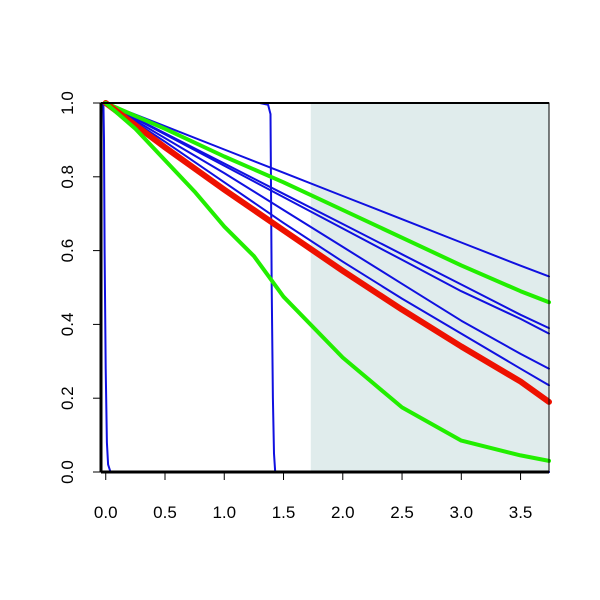 The height and width of the screenshot is (600, 600). I want to click on x-tick-label: 2.5, so click(402, 512).